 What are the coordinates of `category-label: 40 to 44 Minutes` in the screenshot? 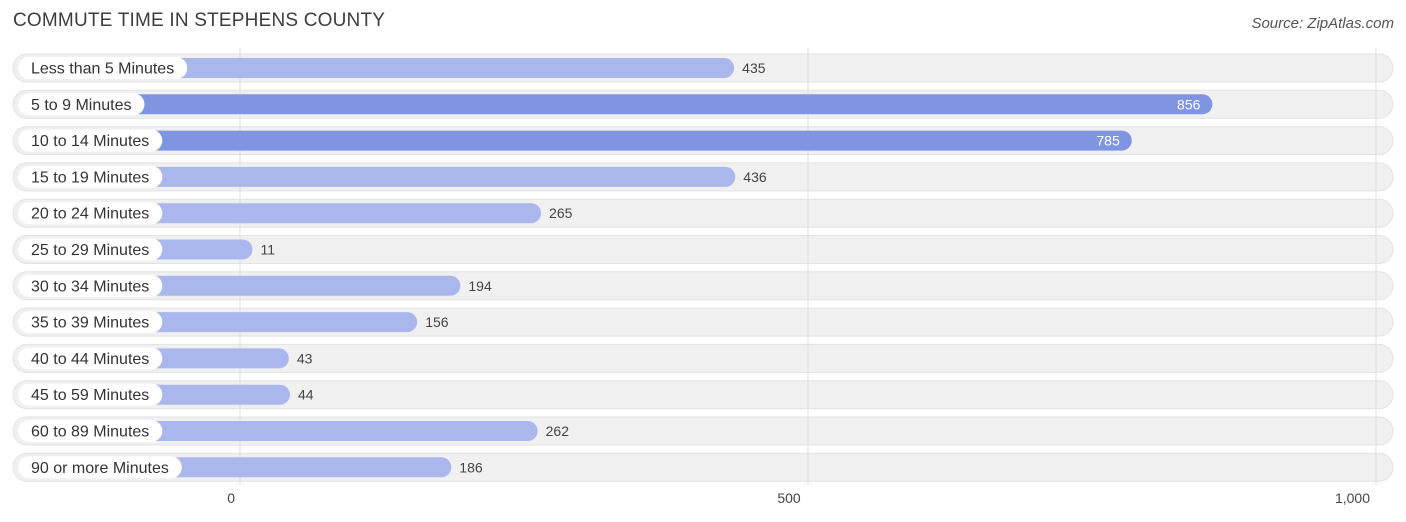 It's located at (90, 359).